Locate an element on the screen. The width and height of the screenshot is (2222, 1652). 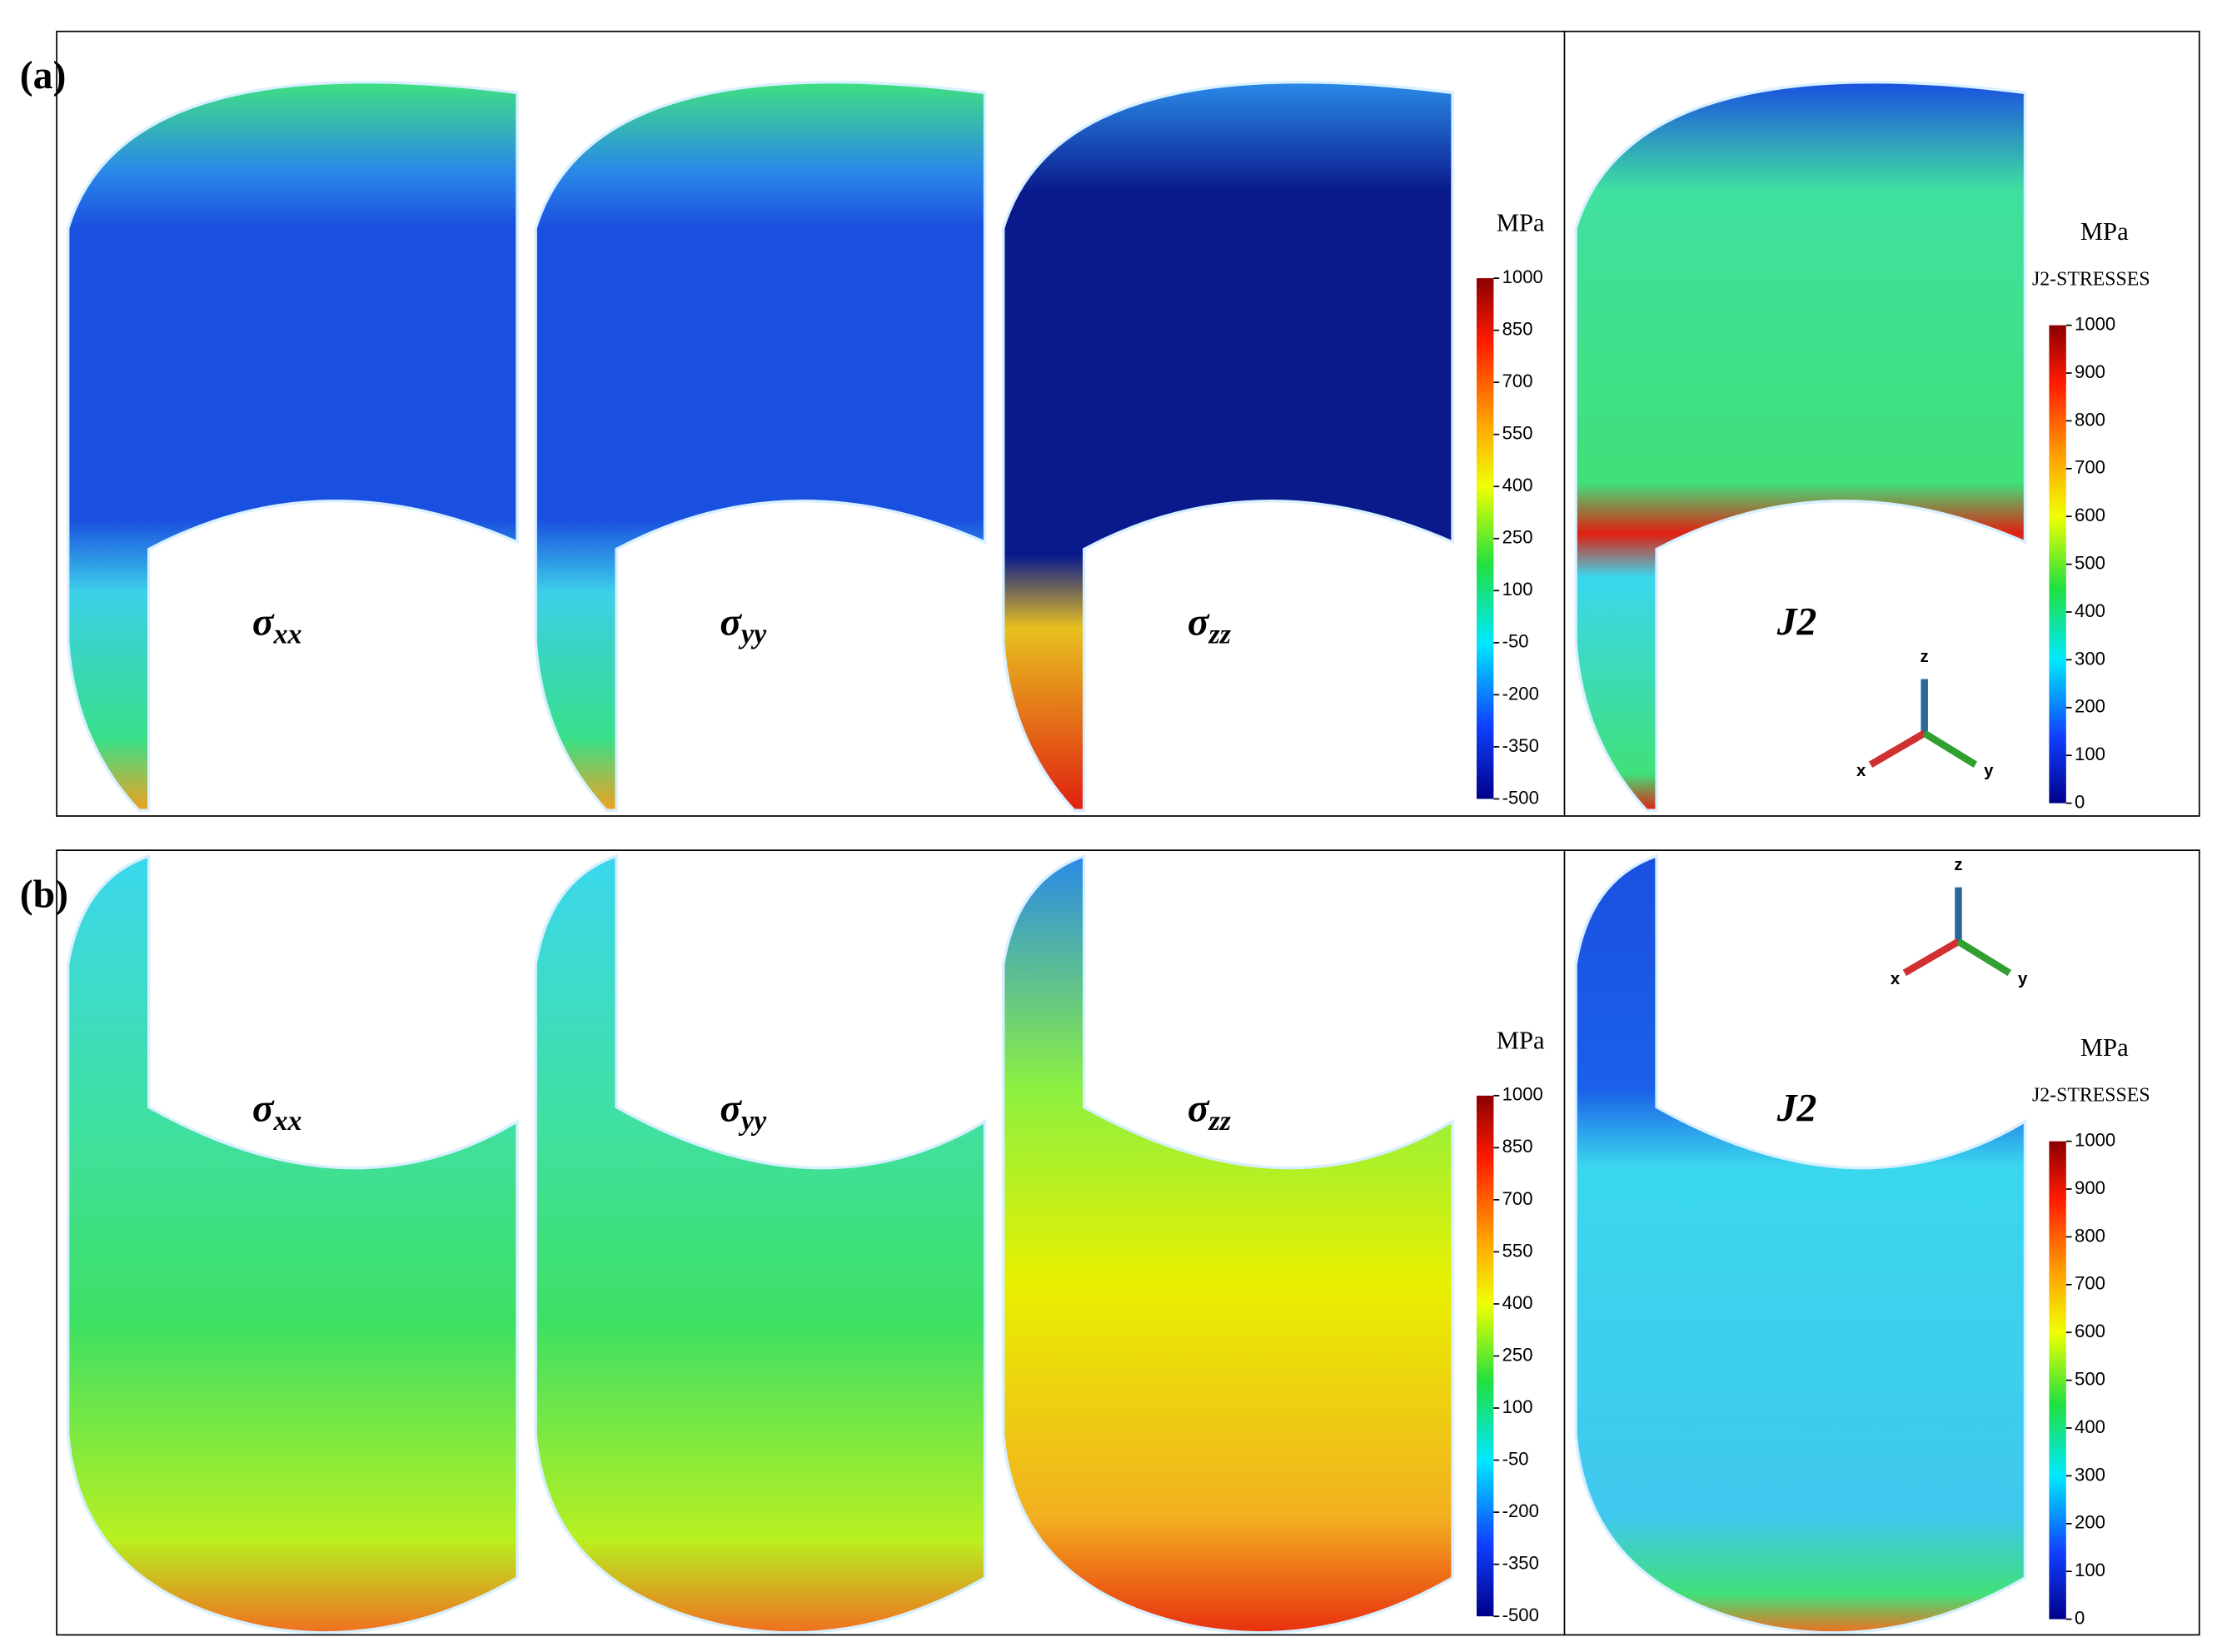
panel-label: (a) is located at coordinates (43, 75).